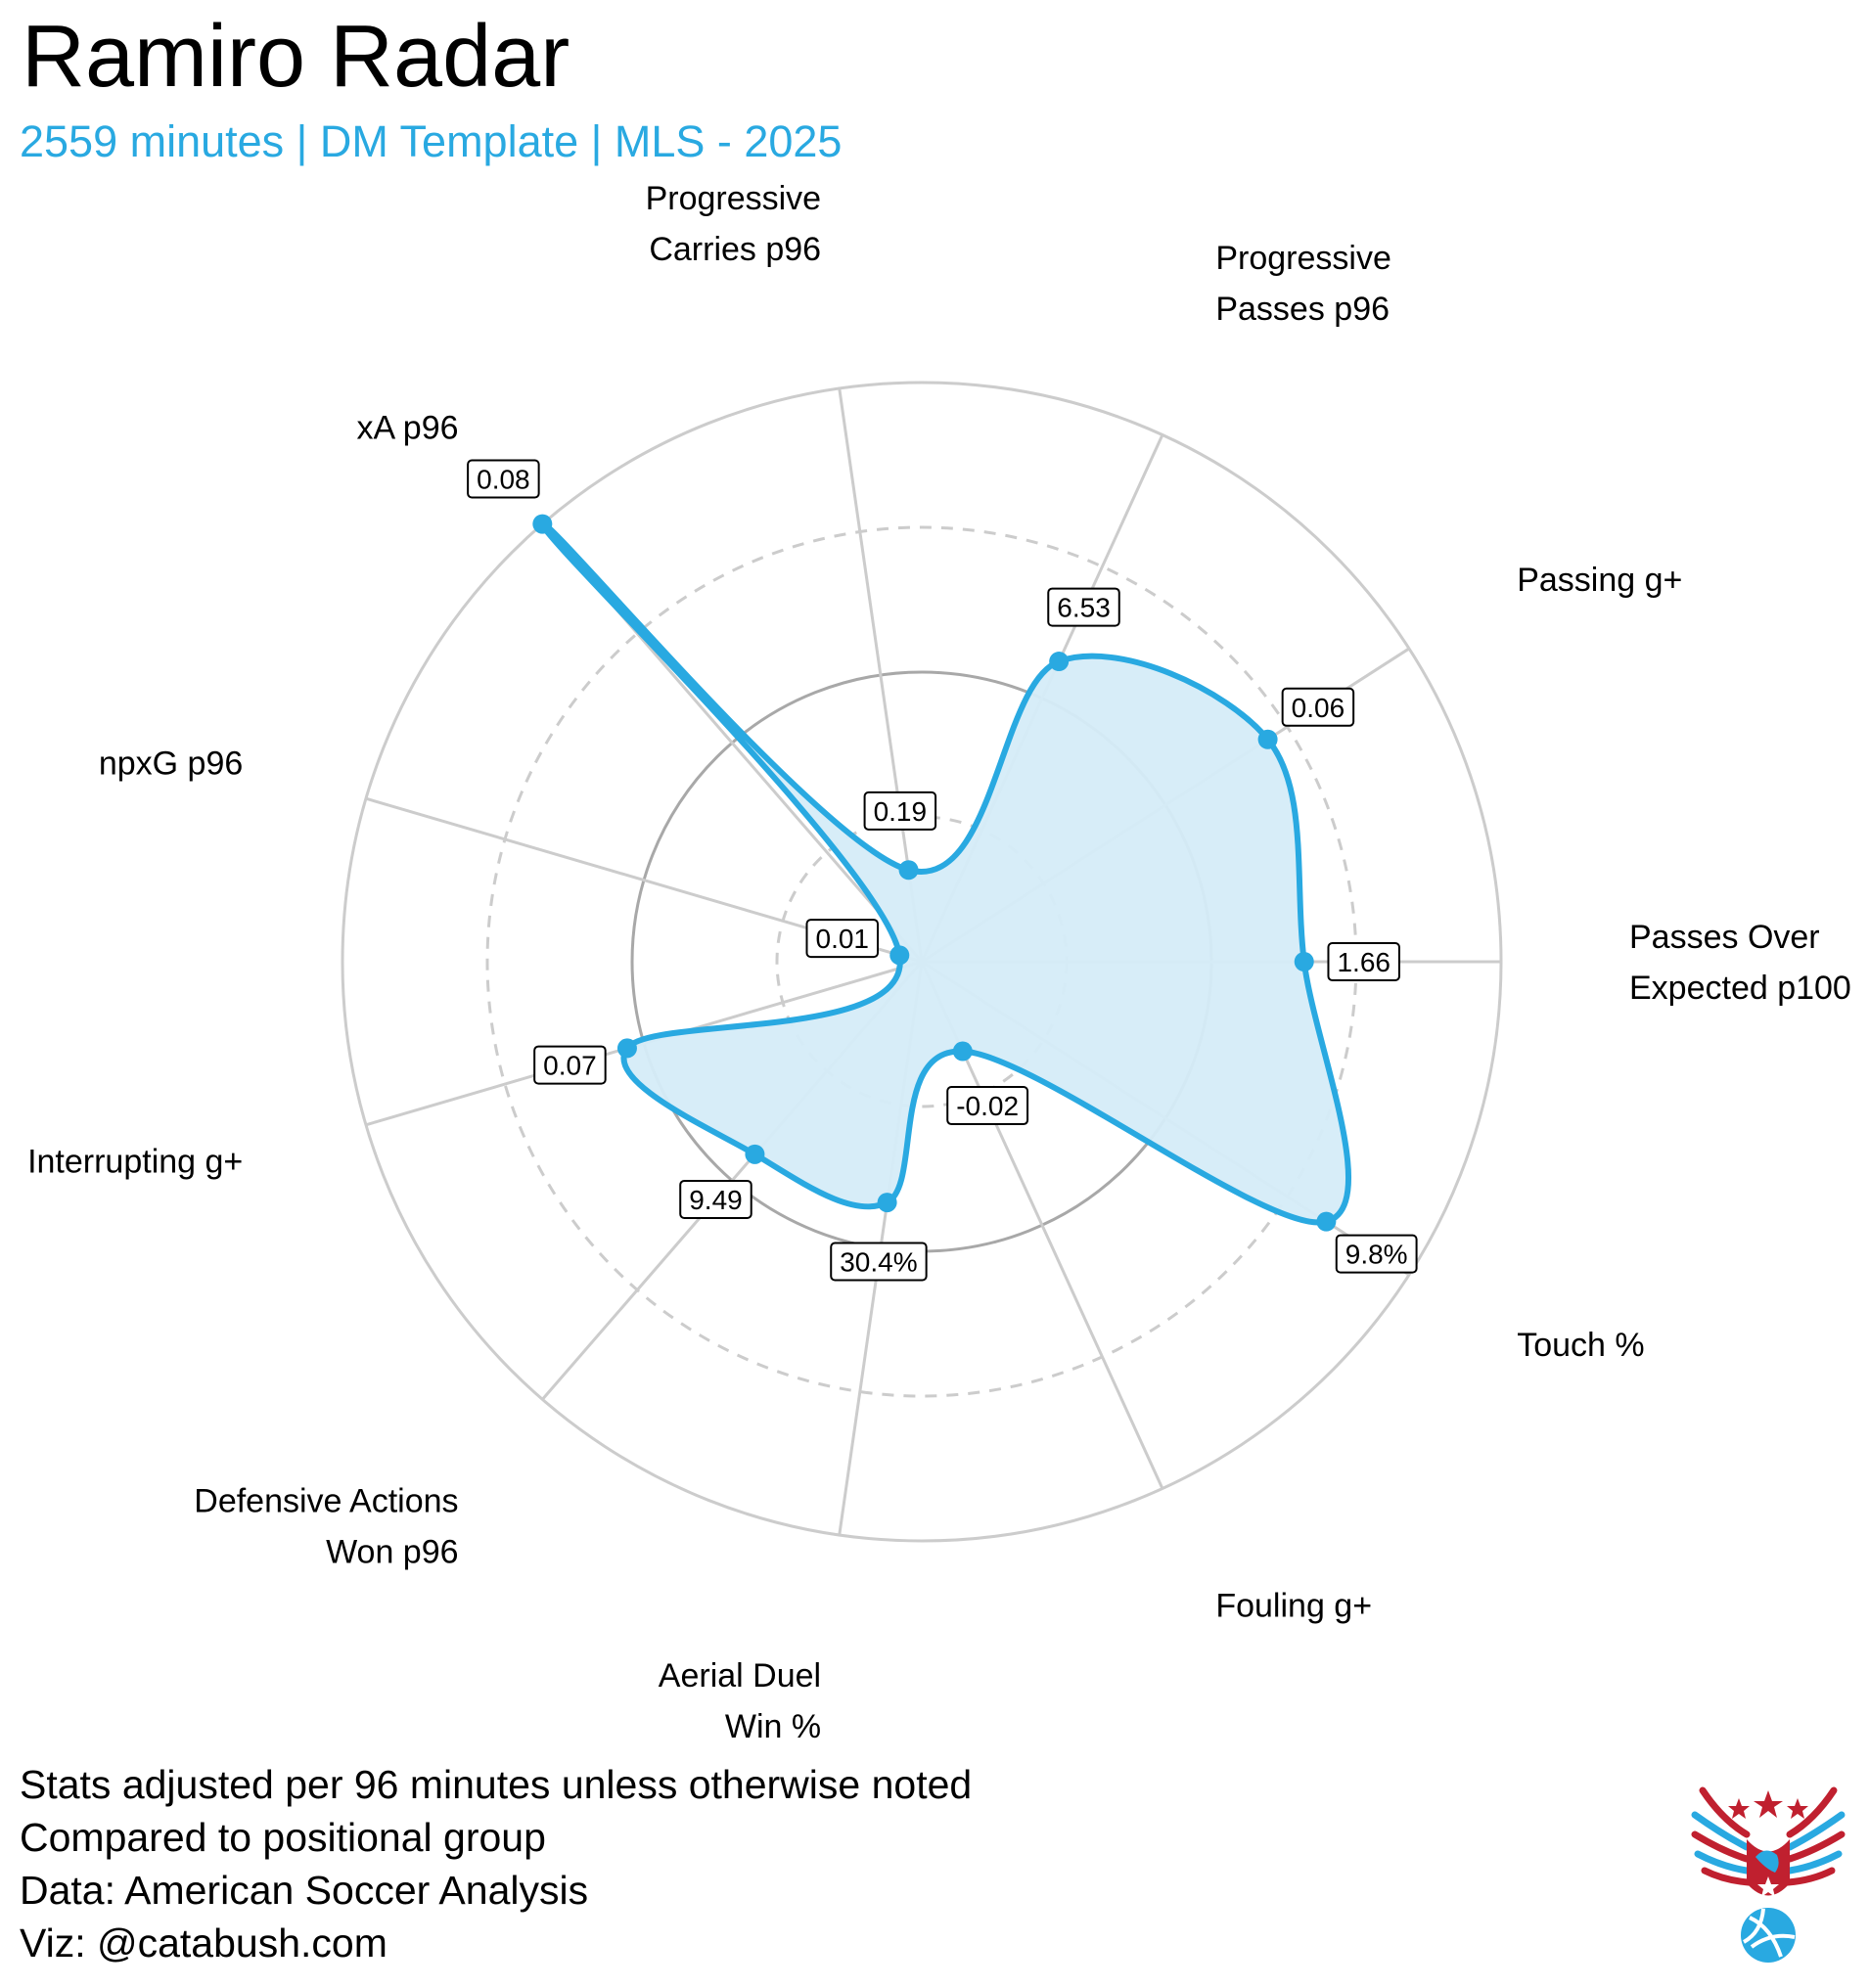 The image size is (1869, 1988). What do you see at coordinates (326, 1527) in the screenshot?
I see `axis-label: Defensive Actions Won p96` at bounding box center [326, 1527].